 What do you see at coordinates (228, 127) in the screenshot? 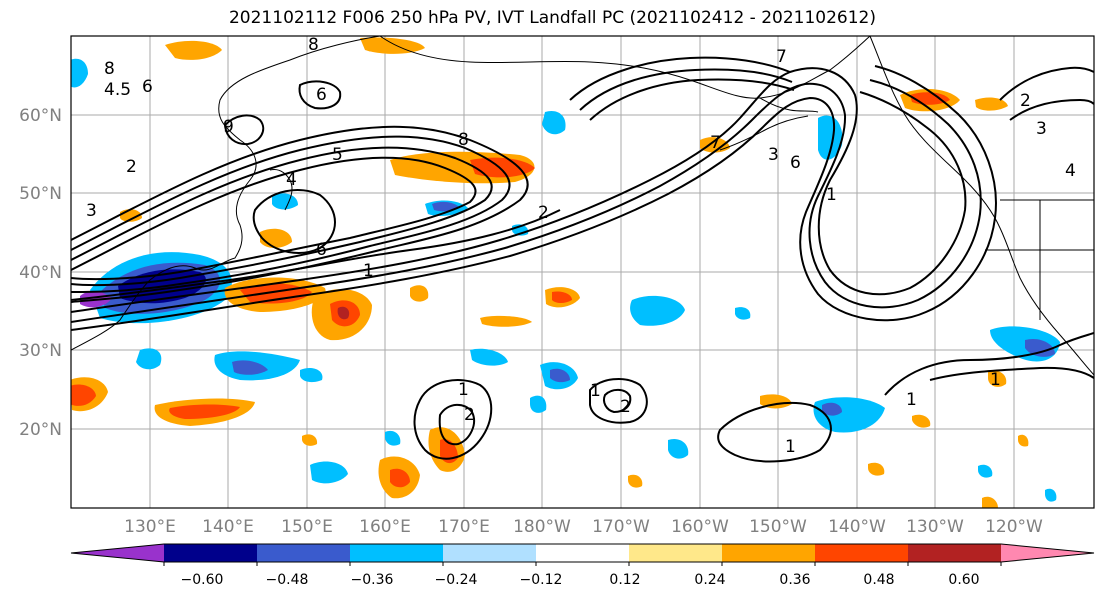
I see `contour-label: 9` at bounding box center [228, 127].